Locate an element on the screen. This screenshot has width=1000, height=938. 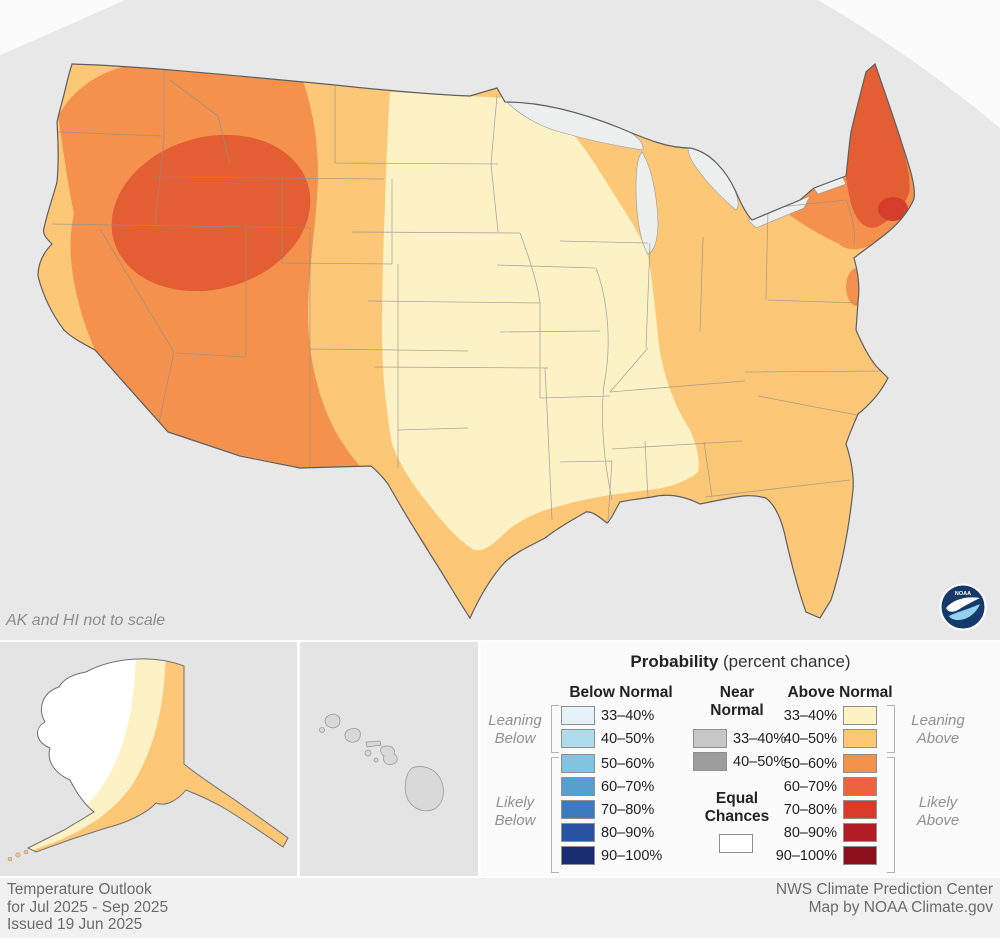
below-normal-header: Below Normal is located at coordinates (621, 692).